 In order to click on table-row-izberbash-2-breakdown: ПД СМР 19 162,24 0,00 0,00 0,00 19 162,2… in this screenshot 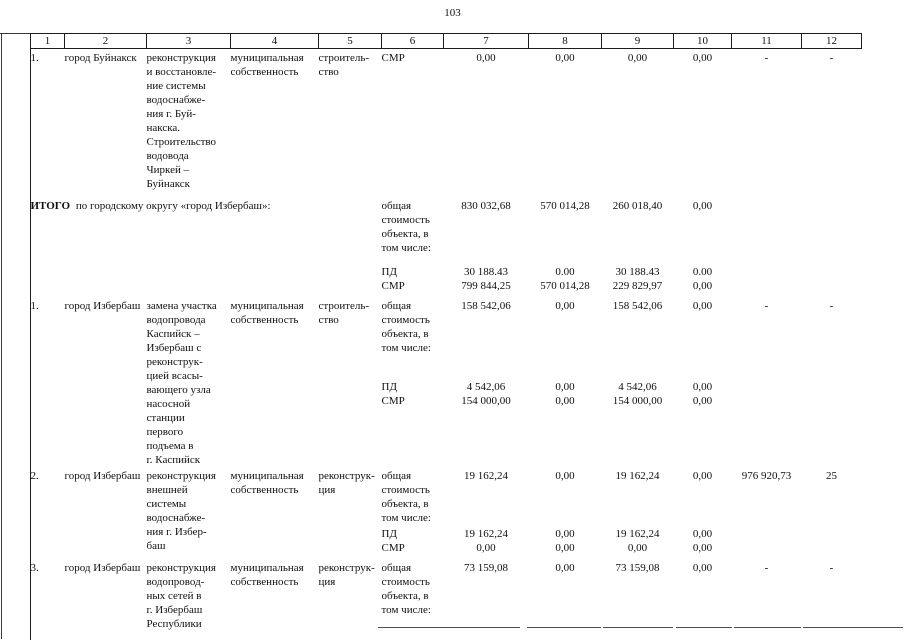, I will do `click(446, 542)`.